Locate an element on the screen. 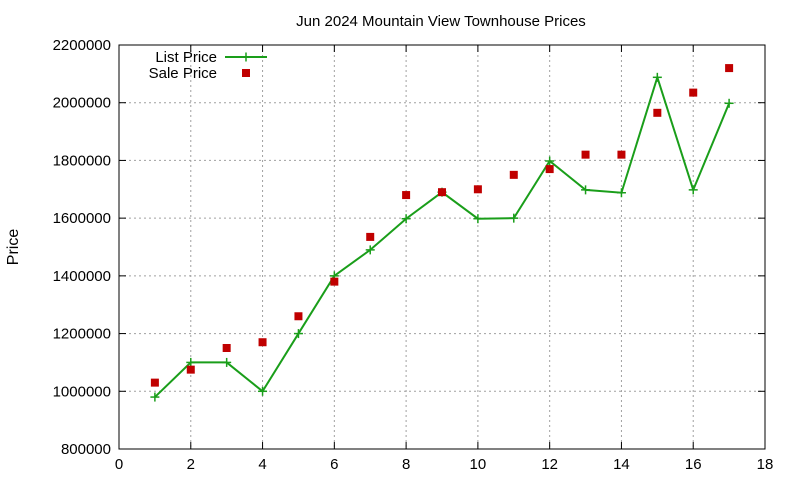  y-tick-label: 1000000 is located at coordinates (82, 391).